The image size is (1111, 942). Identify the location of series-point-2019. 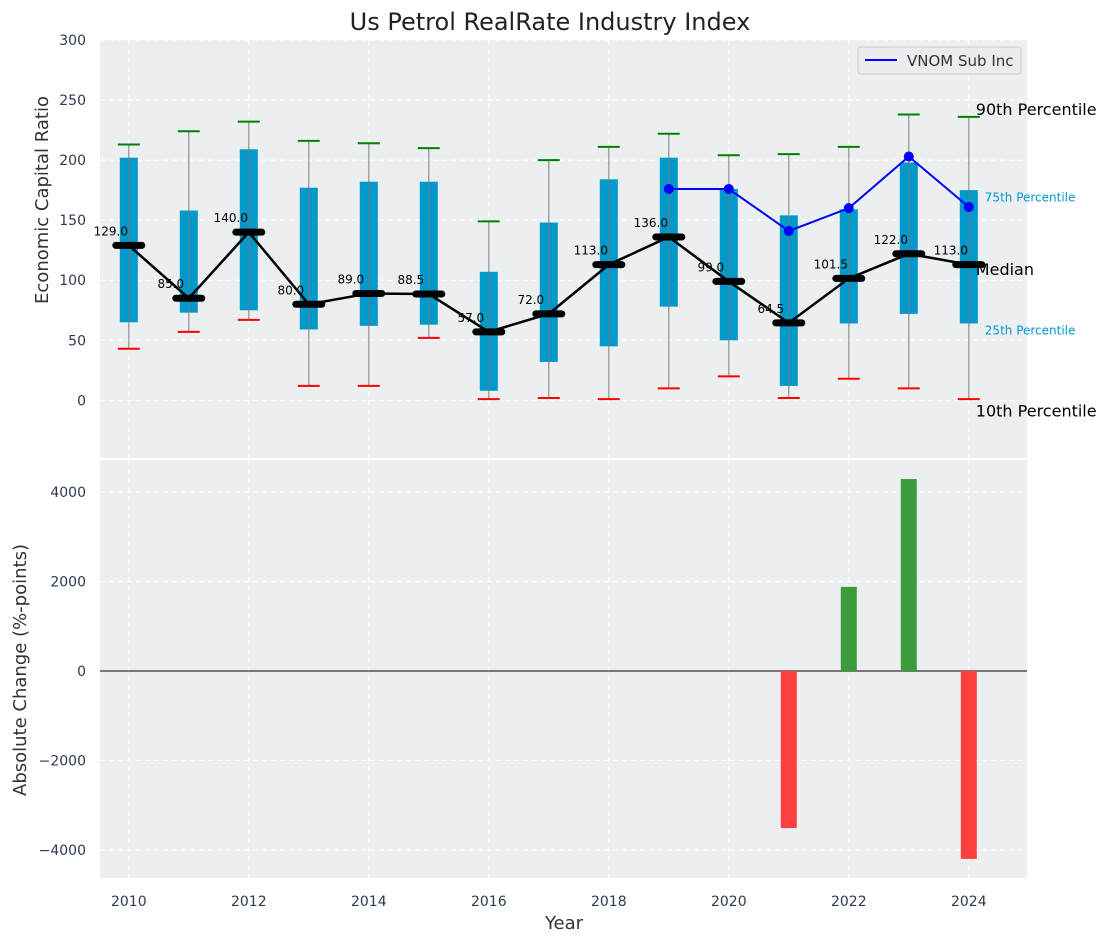
(668, 188).